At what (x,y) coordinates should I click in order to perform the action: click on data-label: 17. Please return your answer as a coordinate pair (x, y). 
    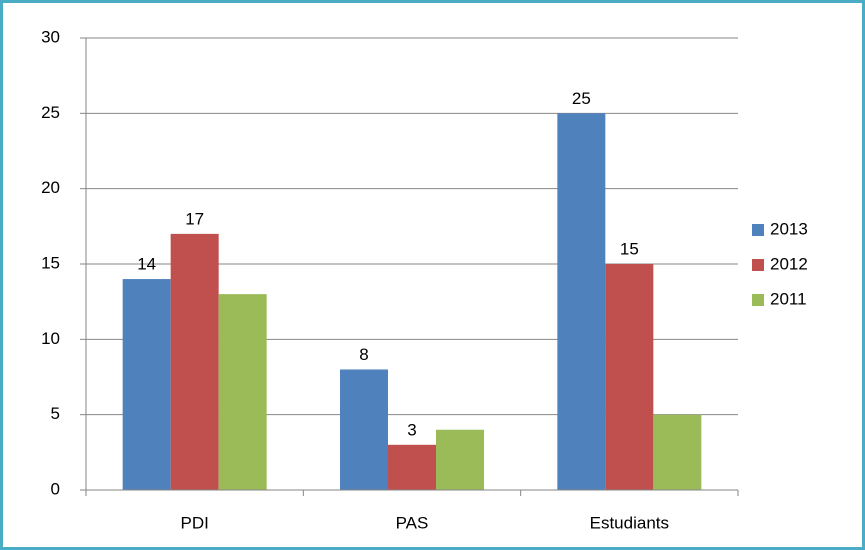
    Looking at the image, I should click on (194, 218).